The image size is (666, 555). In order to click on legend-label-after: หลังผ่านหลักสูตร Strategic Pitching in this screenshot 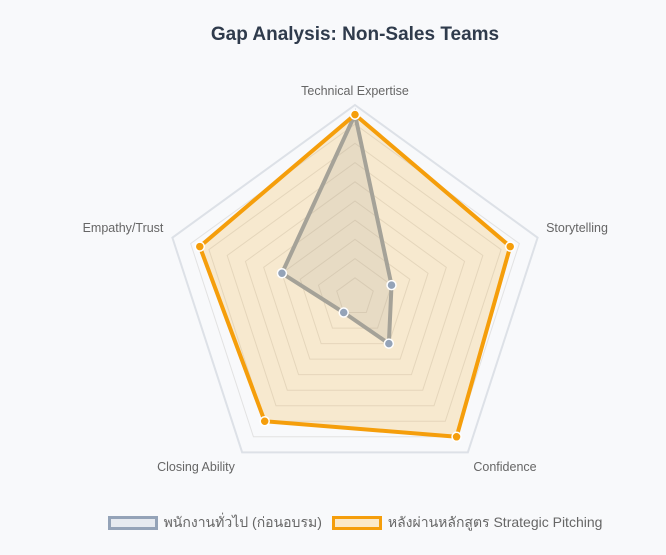, I will do `click(495, 522)`.